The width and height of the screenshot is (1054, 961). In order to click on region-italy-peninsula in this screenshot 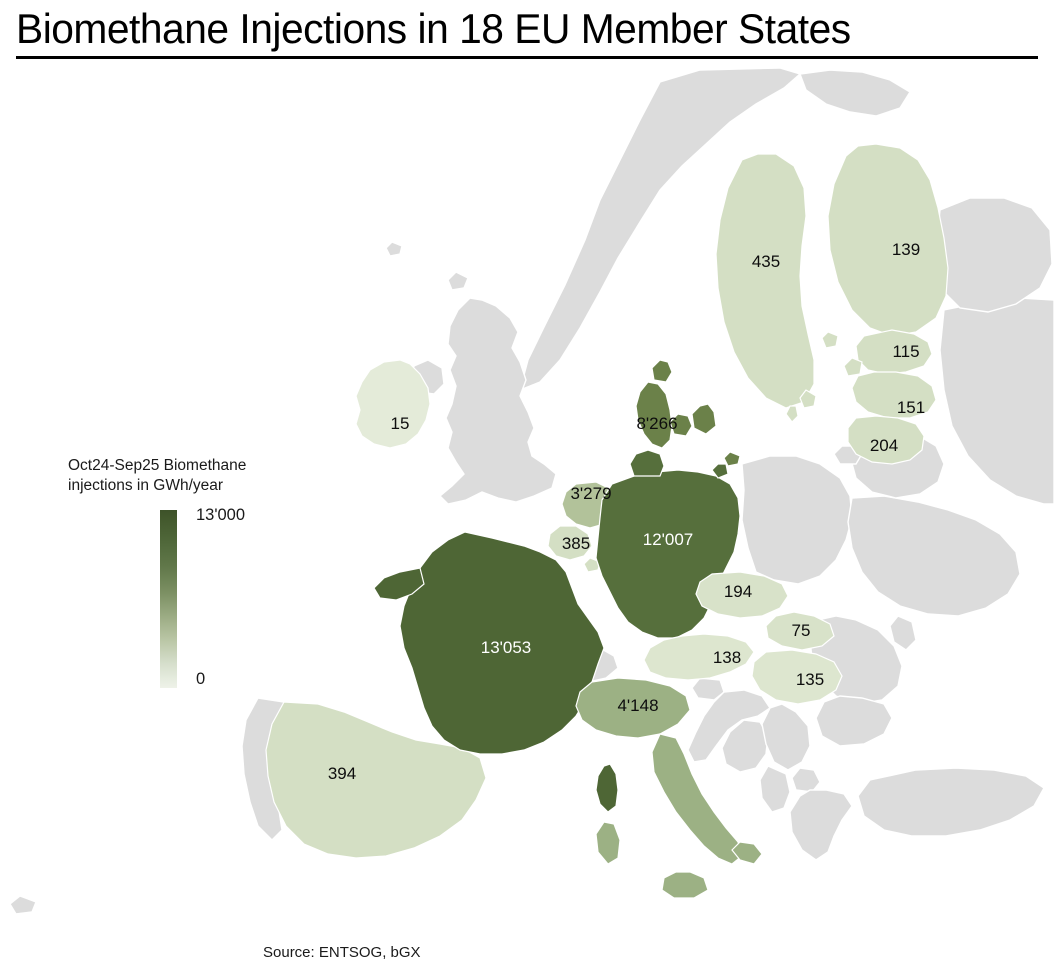, I will do `click(697, 799)`.